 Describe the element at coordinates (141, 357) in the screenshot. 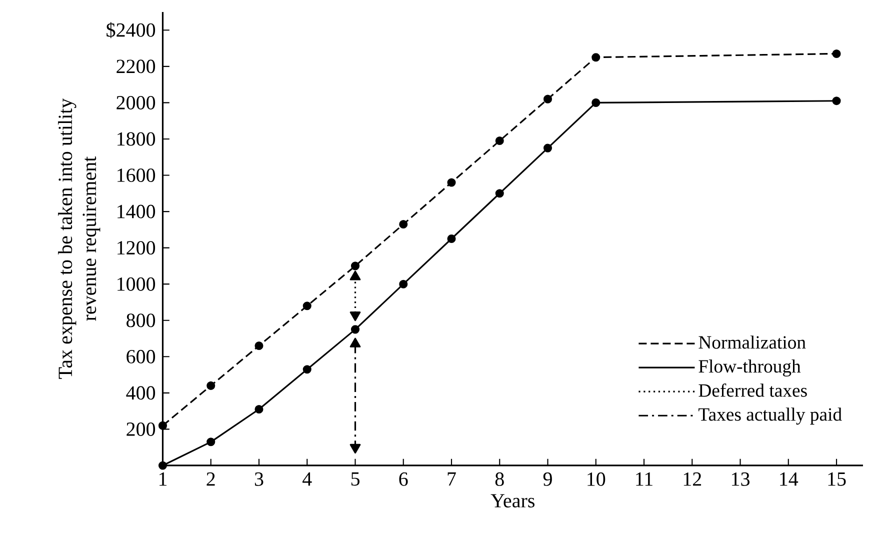

I see `y-tick-label: 600` at that location.